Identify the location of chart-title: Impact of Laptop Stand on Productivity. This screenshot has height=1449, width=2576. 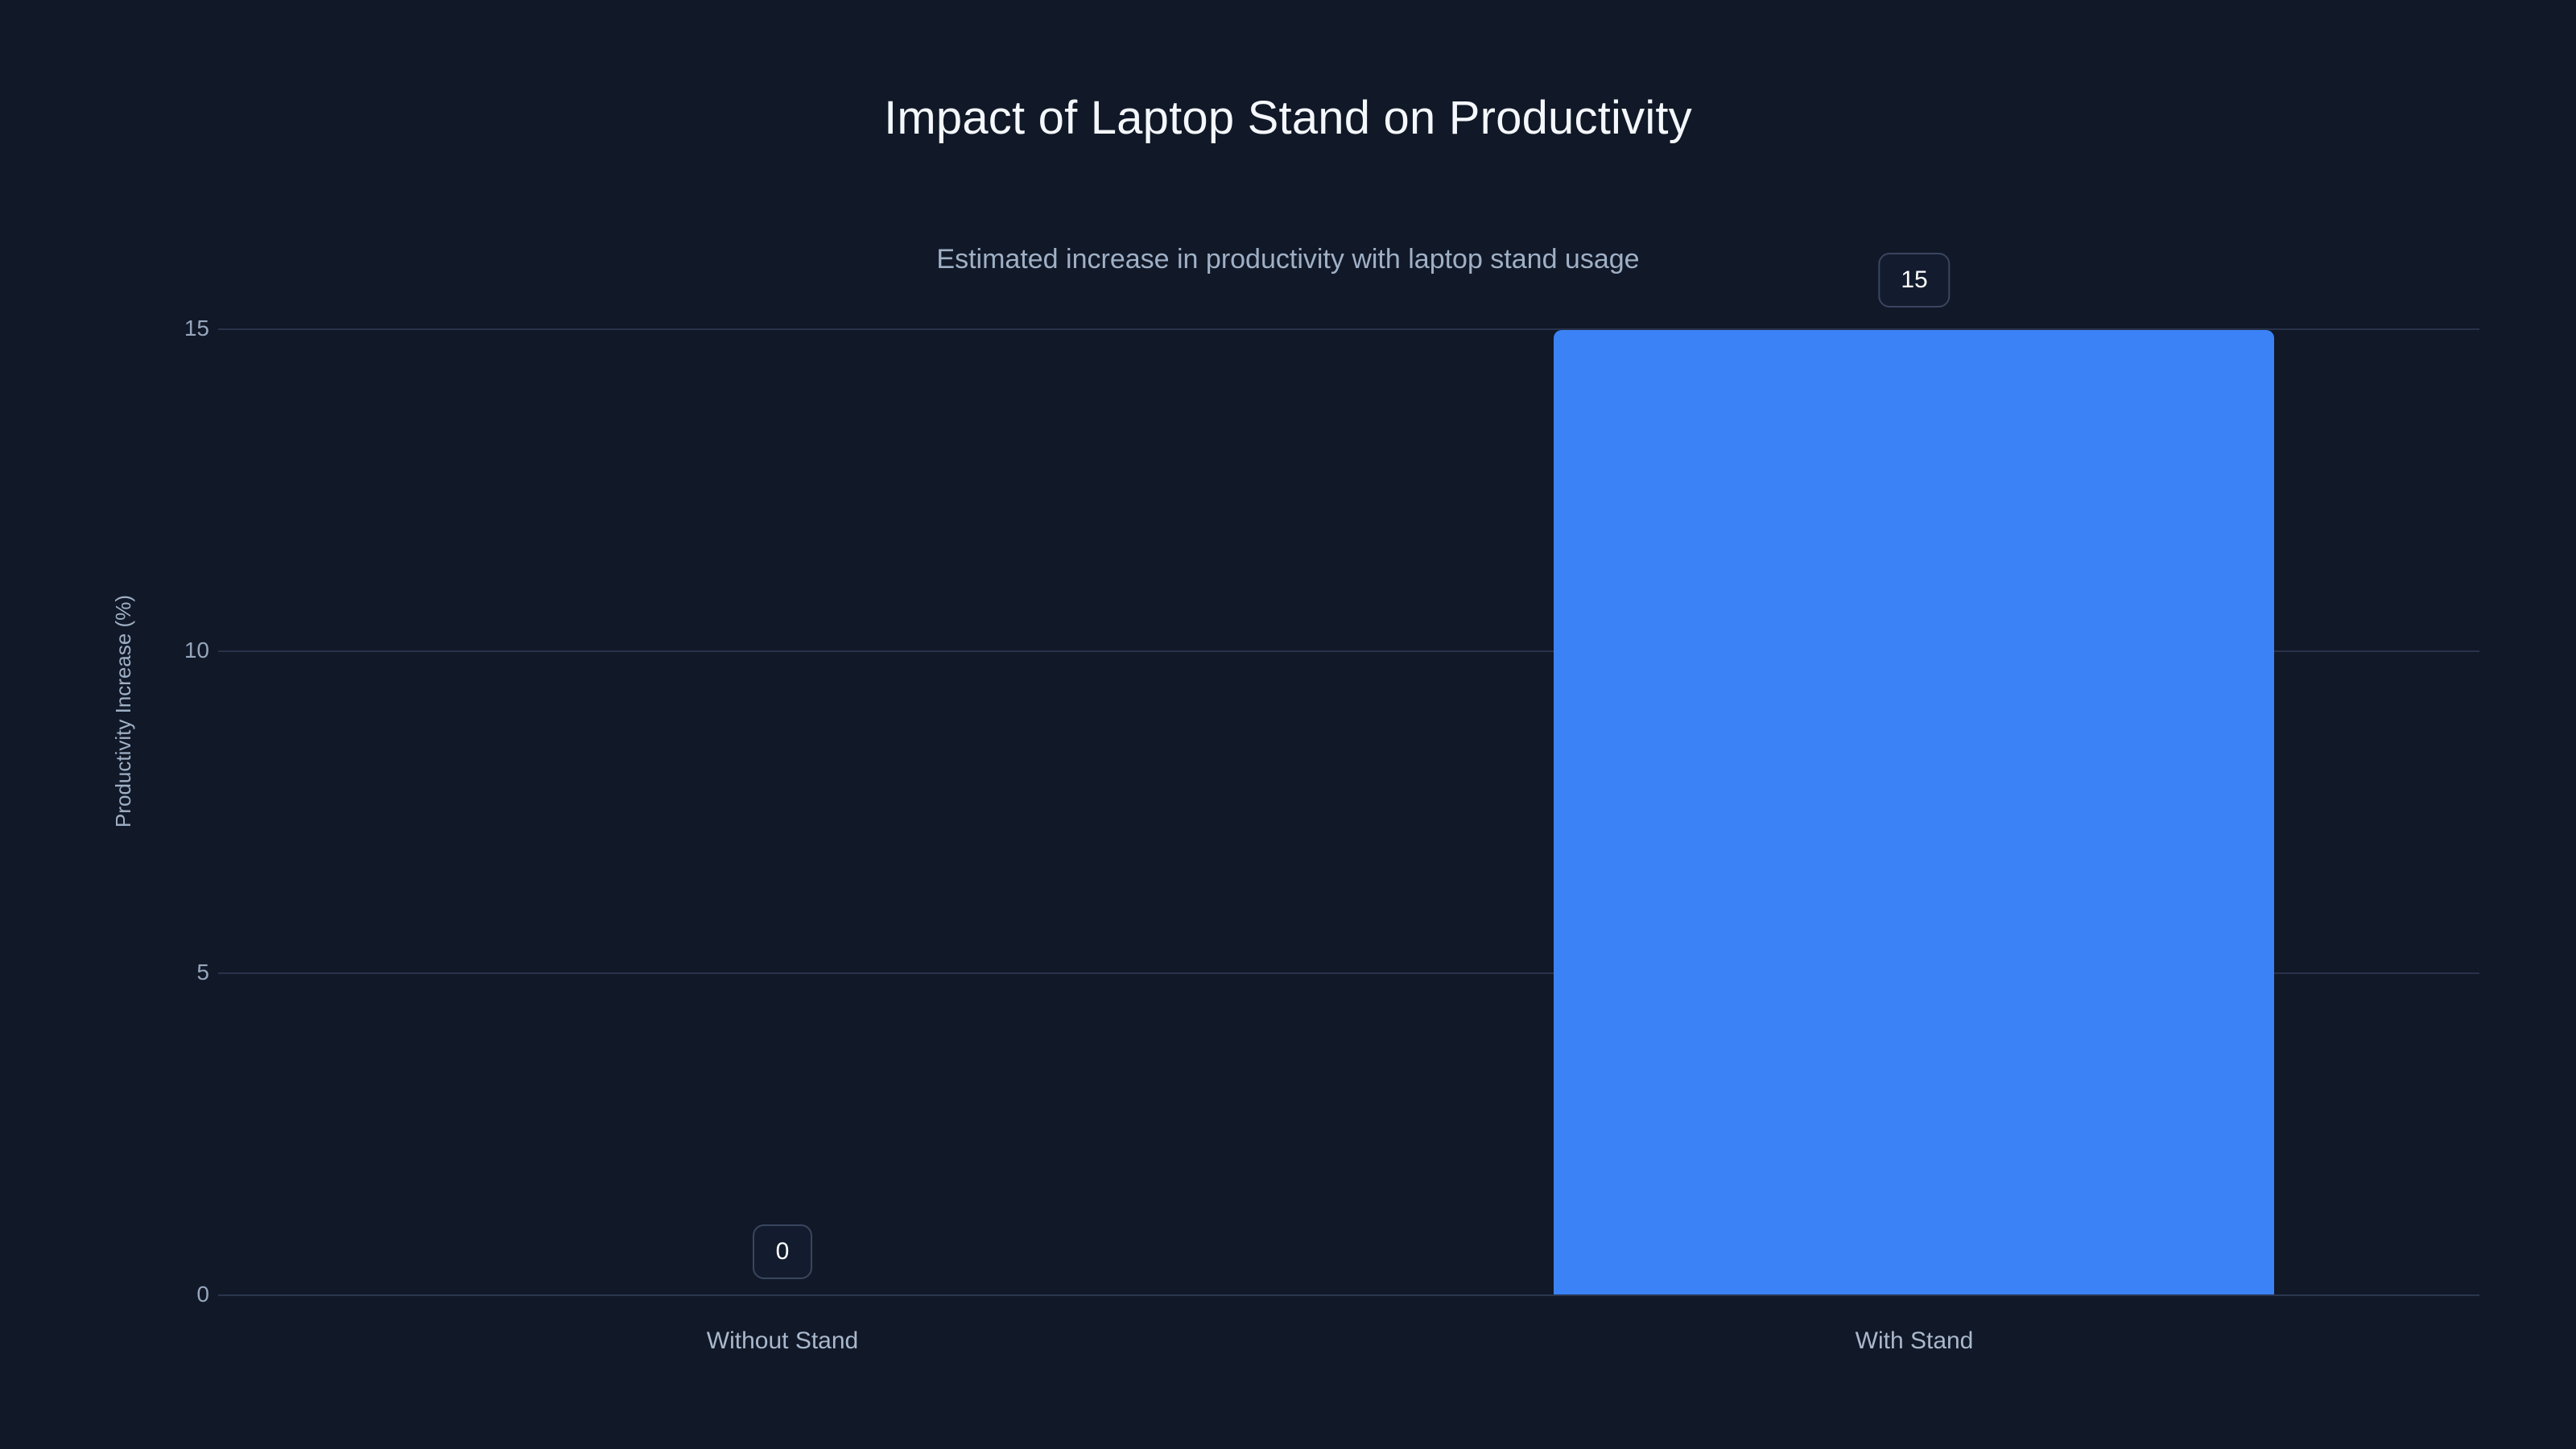
(1288, 118).